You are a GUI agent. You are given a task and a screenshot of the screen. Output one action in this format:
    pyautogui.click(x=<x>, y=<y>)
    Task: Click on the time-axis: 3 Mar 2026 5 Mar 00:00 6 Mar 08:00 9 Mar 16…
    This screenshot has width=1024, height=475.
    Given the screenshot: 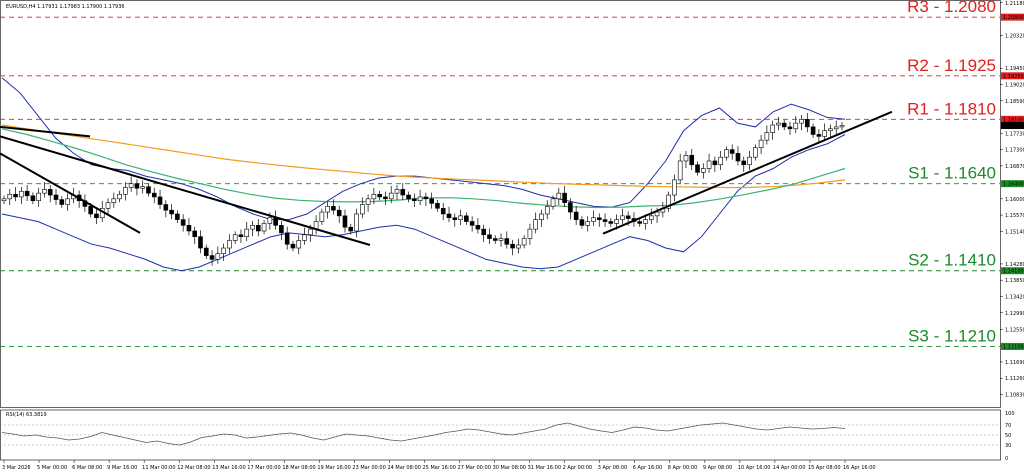 What is the action you would take?
    pyautogui.click(x=439, y=465)
    